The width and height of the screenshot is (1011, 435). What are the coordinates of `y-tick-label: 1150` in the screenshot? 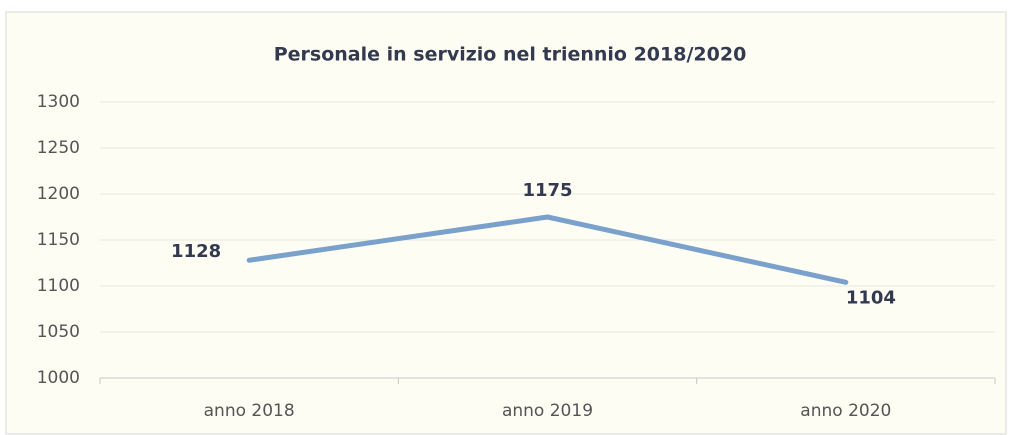 It's located at (58, 240).